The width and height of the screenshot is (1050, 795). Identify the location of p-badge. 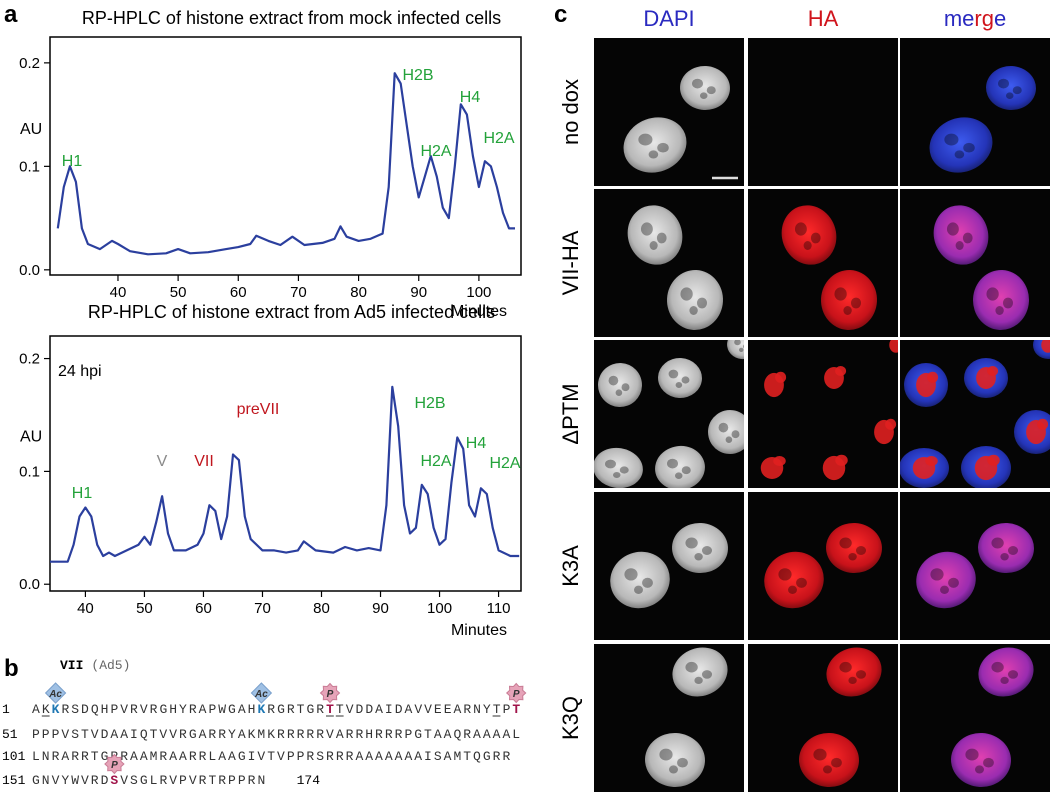
(114, 764).